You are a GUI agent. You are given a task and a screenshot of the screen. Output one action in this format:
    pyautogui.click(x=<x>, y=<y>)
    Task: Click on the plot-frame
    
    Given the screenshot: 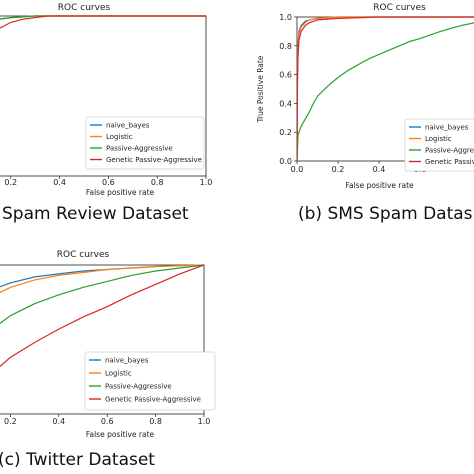 What is the action you would take?
    pyautogui.click(x=102, y=339)
    